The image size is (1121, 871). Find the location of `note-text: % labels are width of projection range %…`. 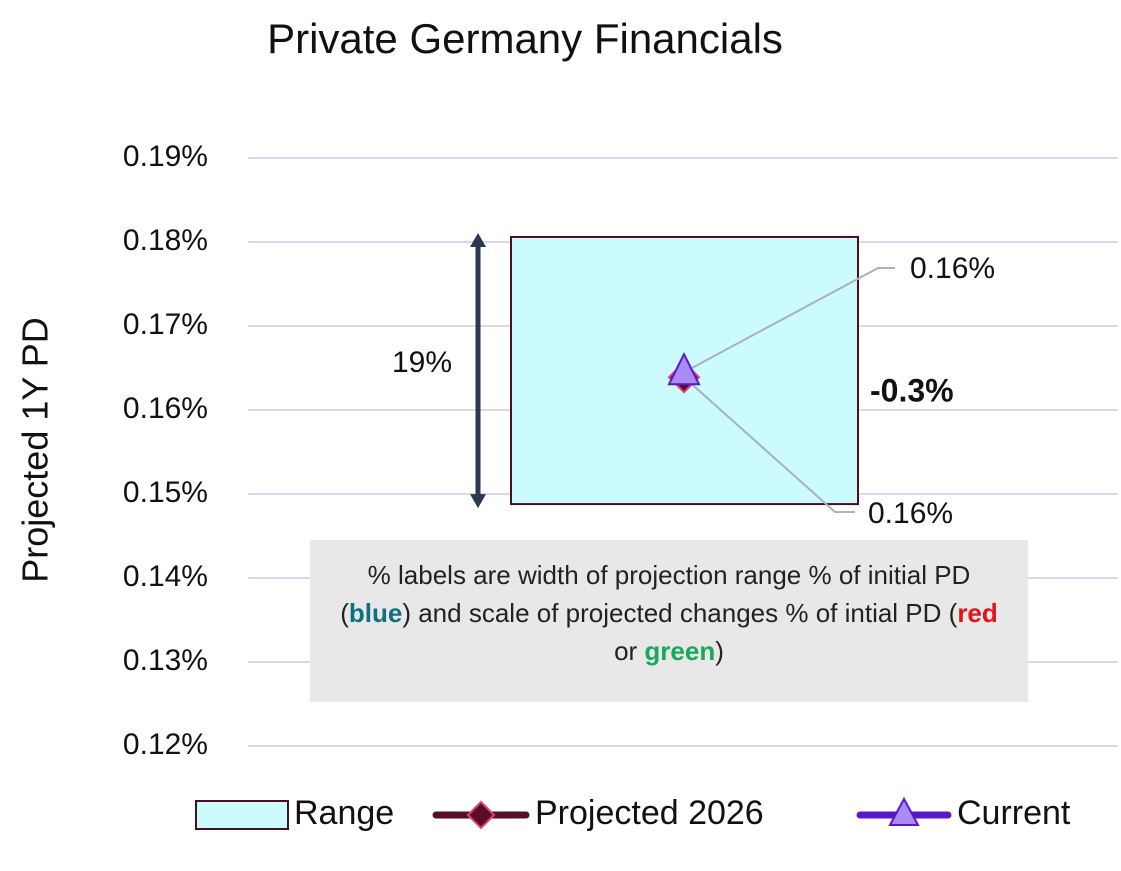

note-text: % labels are width of projection range %… is located at coordinates (655, 594).